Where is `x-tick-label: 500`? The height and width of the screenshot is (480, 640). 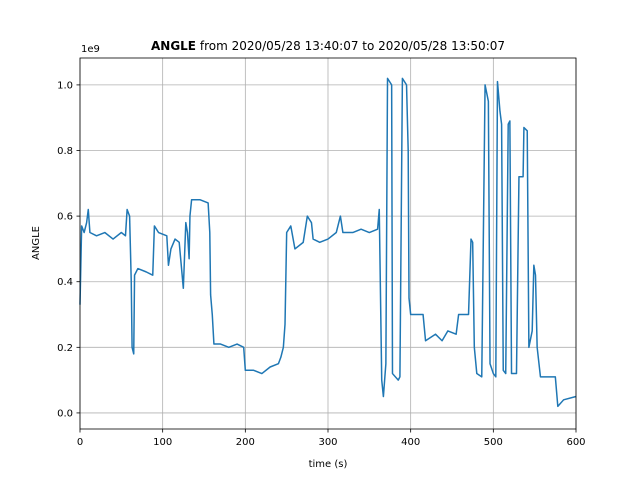 x-tick-label: 500 is located at coordinates (493, 442).